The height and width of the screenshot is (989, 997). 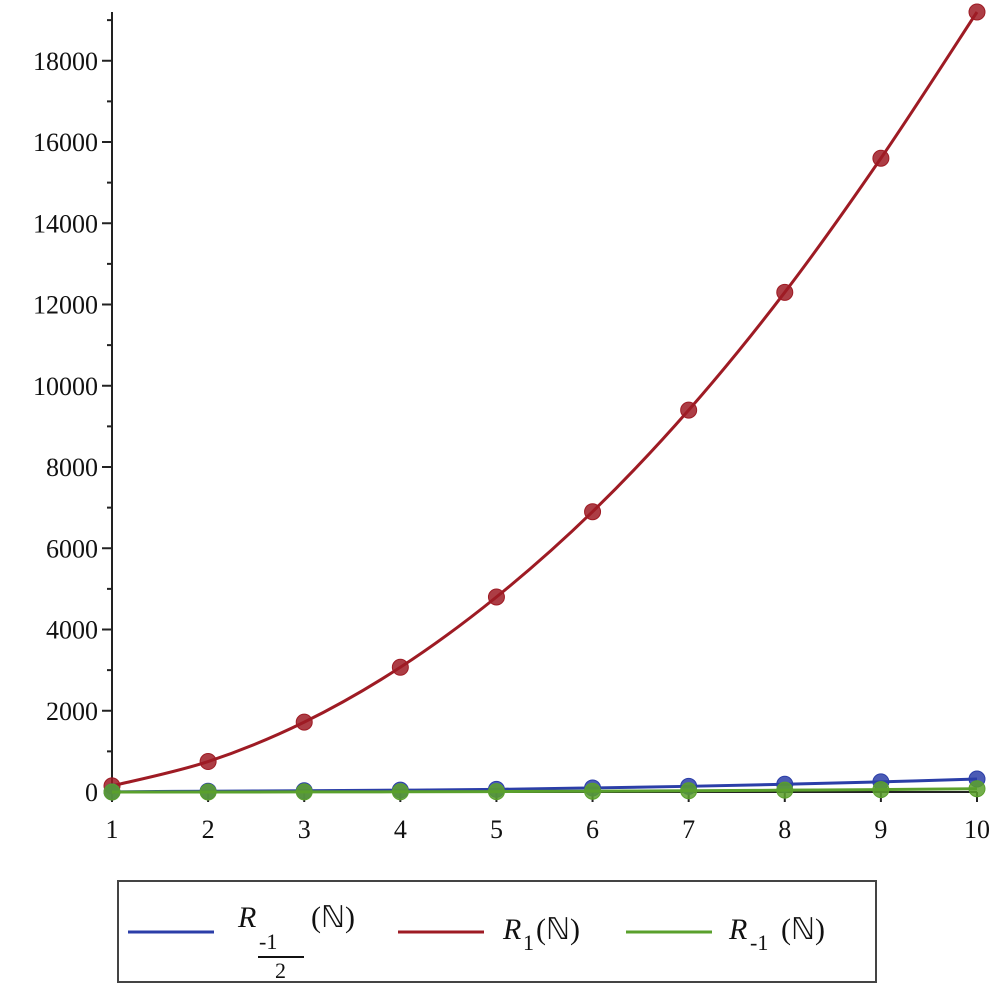 I want to click on x-tick-label: 6, so click(x=592, y=829).